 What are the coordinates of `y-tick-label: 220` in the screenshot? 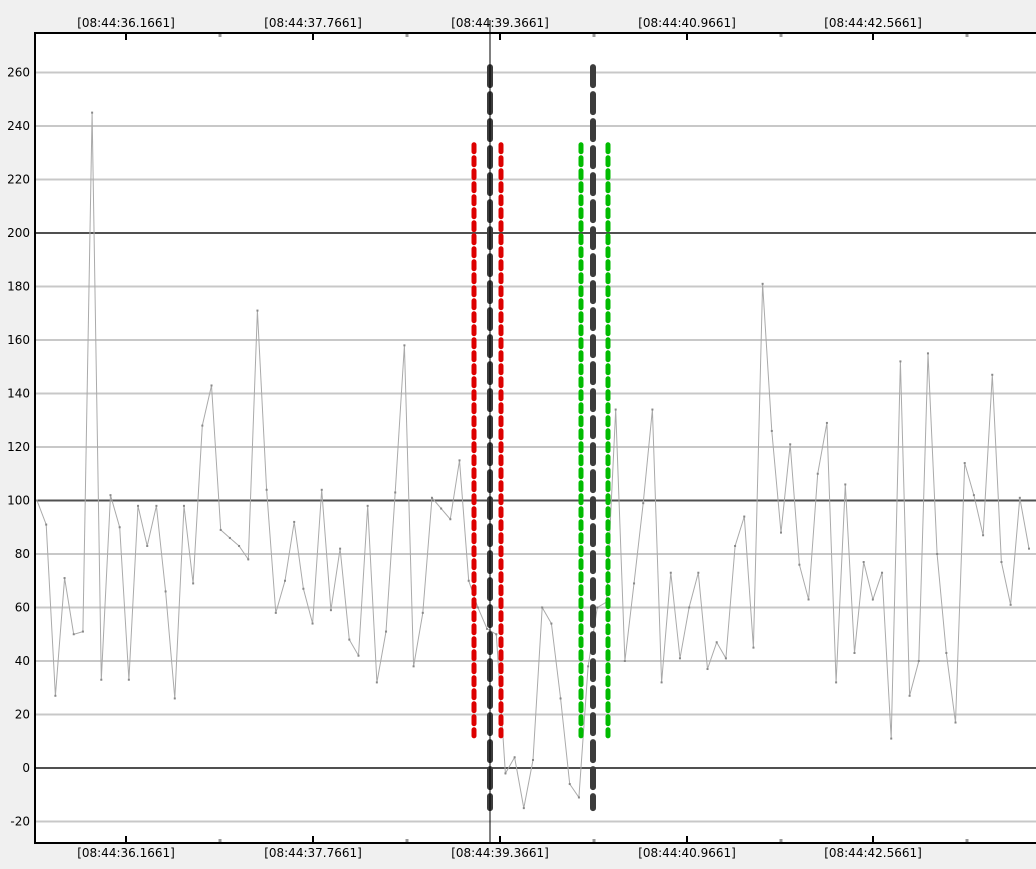 It's located at (18, 180).